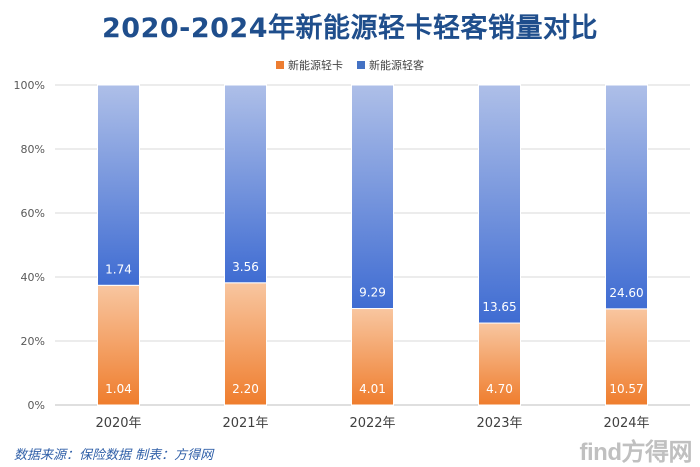  I want to click on y-tick-label: 80%, so click(33, 149).